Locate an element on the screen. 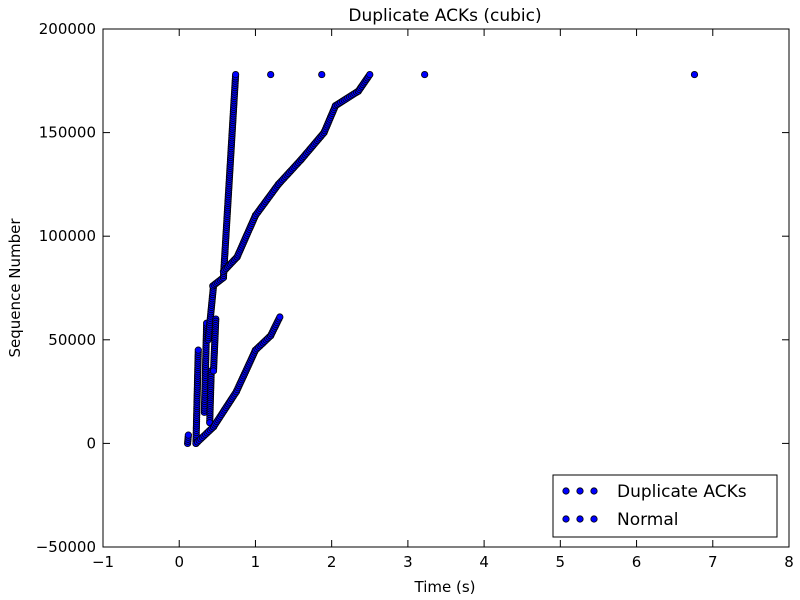 Image resolution: width=800 pixels, height=600 pixels. legend-item: Normal is located at coordinates (620, 520).